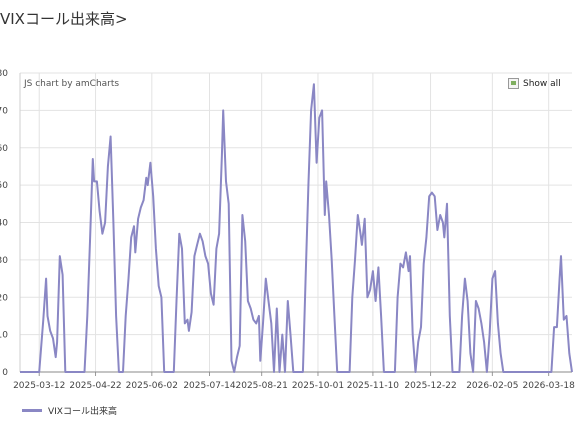 This screenshot has width=576, height=430. What do you see at coordinates (209, 386) in the screenshot?
I see `x-tick-label: 2025-07-14` at bounding box center [209, 386].